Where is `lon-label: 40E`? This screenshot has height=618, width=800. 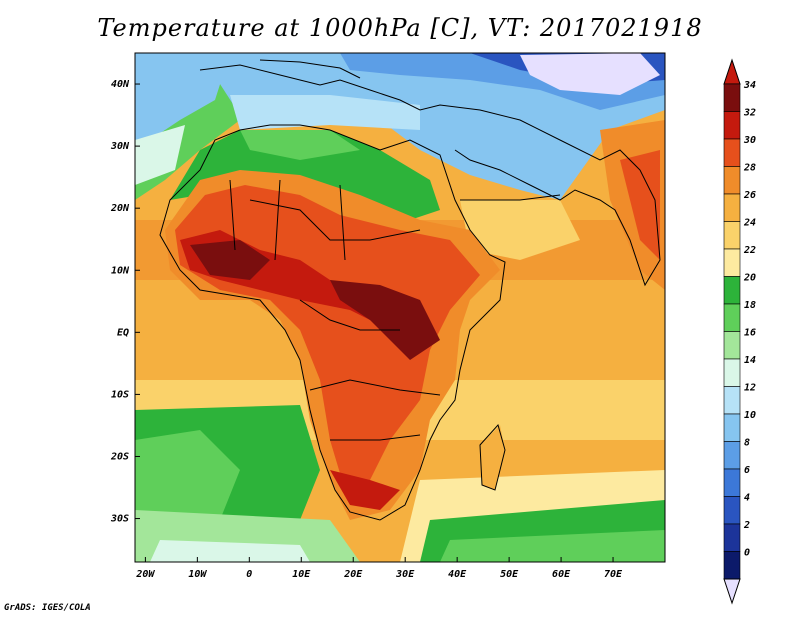 lon-label: 40E is located at coordinates (457, 574).